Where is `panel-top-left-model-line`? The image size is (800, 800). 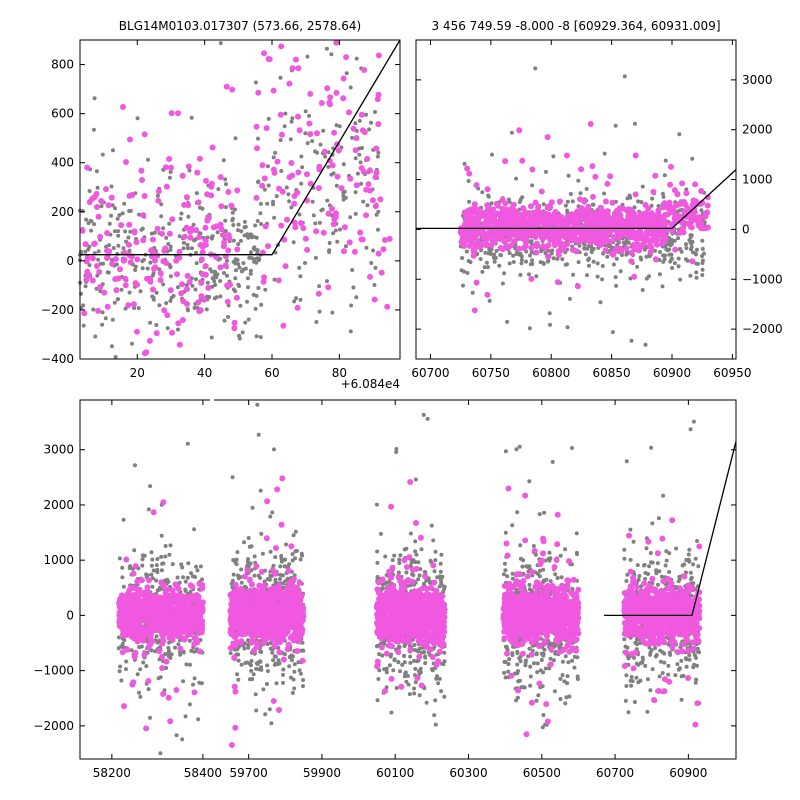
panel-top-left-model-line is located at coordinates (240, 147).